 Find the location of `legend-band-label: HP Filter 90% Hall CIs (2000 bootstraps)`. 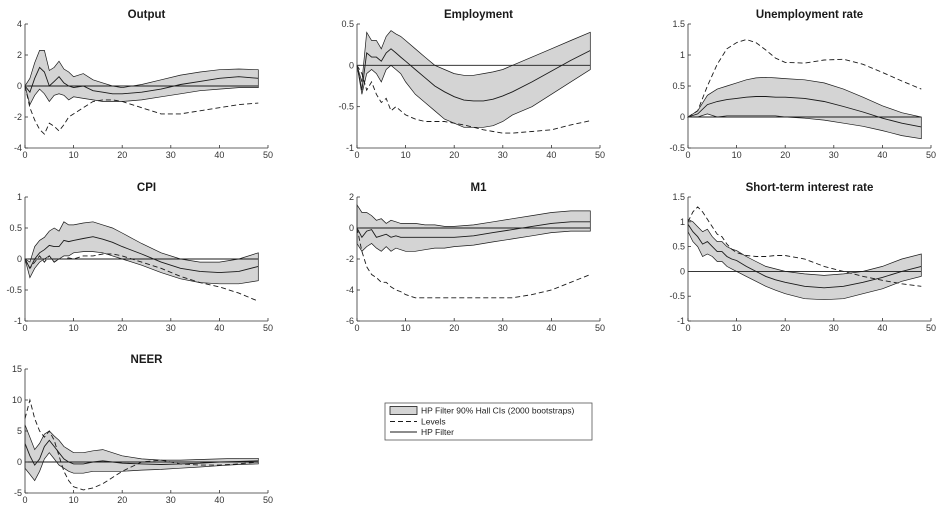

legend-band-label: HP Filter 90% Hall CIs (2000 bootstraps) is located at coordinates (498, 411).